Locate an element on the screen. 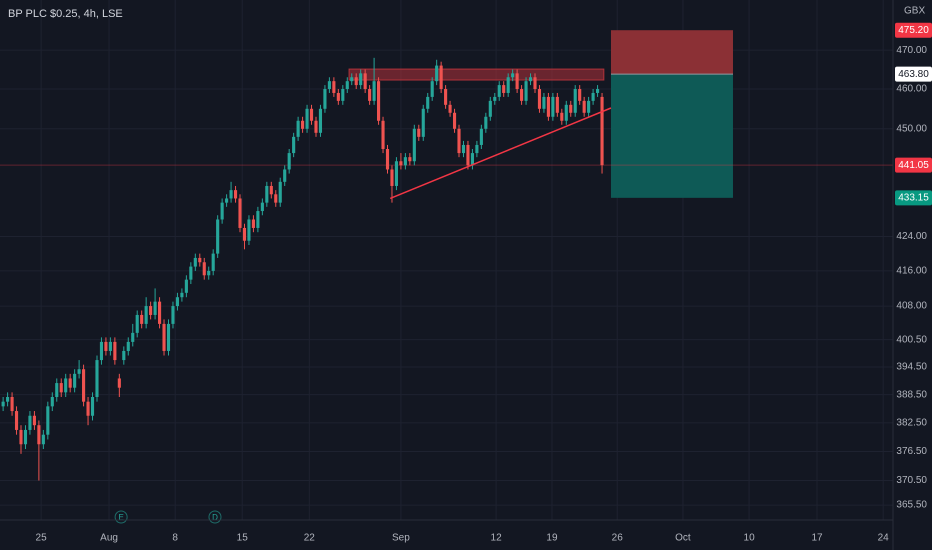 The height and width of the screenshot is (550, 932). y-tick-label: 408.00 is located at coordinates (911, 306).